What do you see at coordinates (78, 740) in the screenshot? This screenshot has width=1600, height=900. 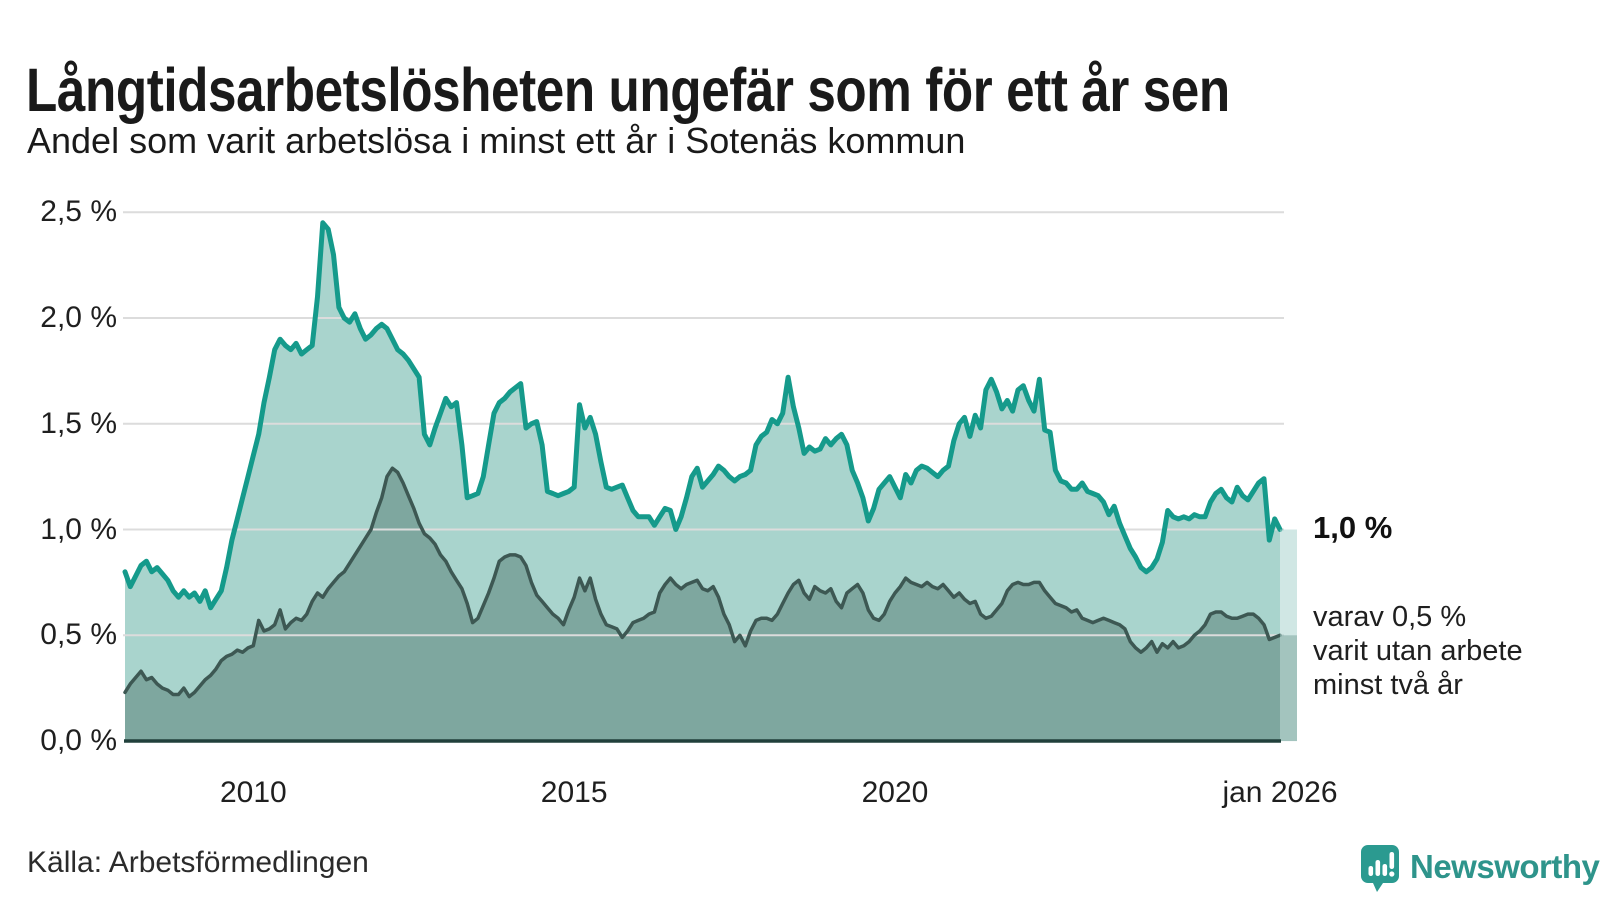 I see `y-tick-label-0: 0,0 %` at bounding box center [78, 740].